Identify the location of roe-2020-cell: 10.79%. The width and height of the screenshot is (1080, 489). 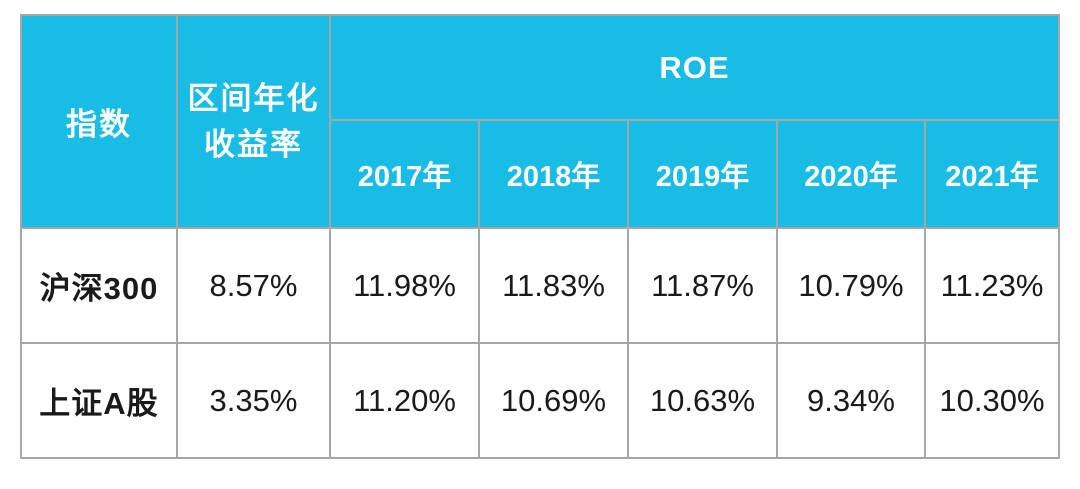
(851, 285).